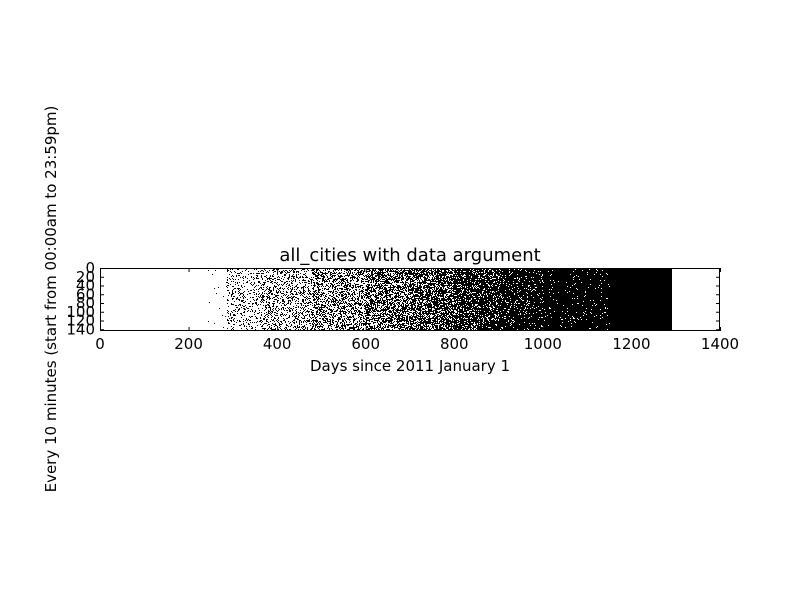  I want to click on x-tick-label: 600, so click(365, 344).